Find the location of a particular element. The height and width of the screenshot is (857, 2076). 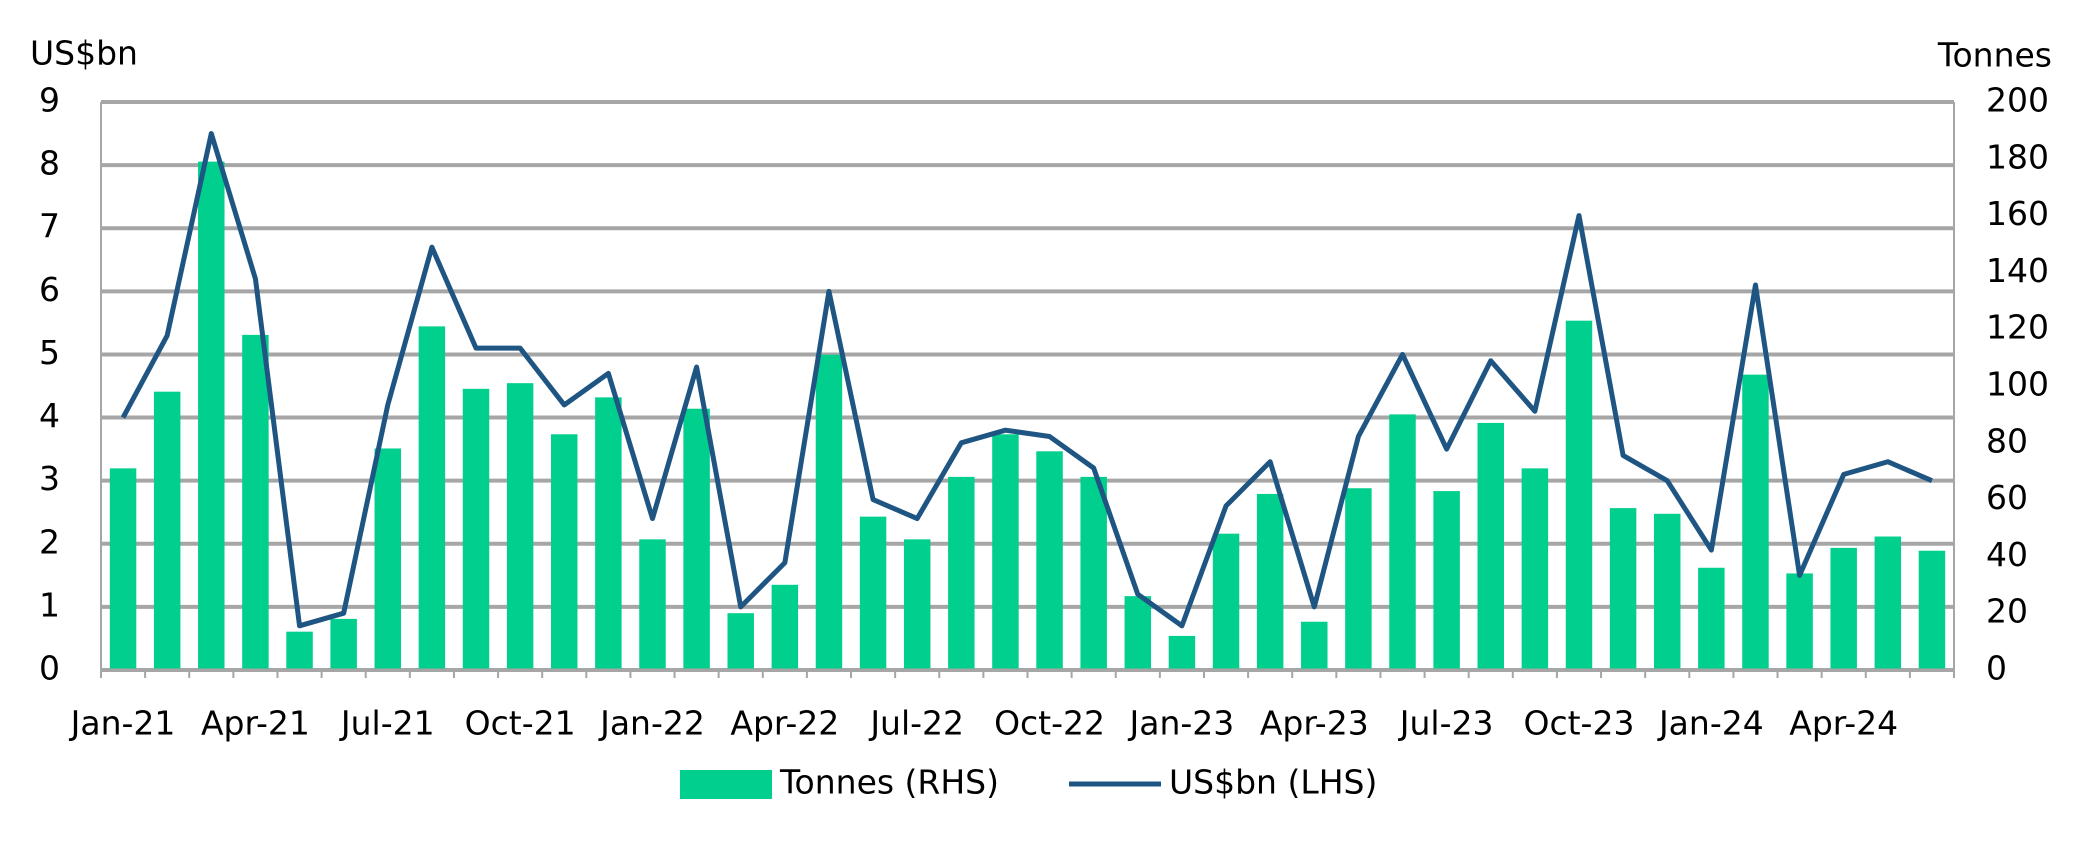

y-tick-label: 9 is located at coordinates (49, 100).